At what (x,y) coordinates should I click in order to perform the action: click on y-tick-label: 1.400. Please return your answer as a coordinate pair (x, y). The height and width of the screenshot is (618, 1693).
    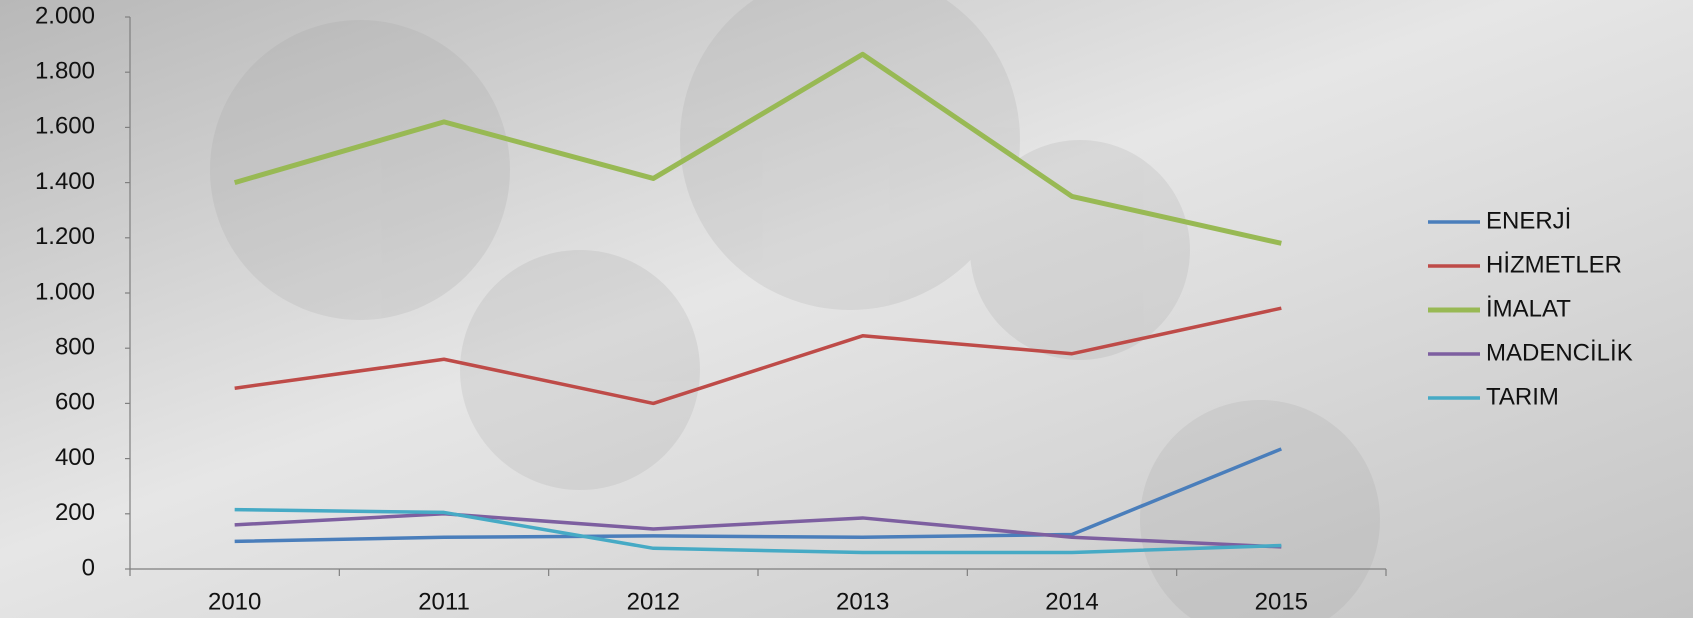
    Looking at the image, I should click on (65, 181).